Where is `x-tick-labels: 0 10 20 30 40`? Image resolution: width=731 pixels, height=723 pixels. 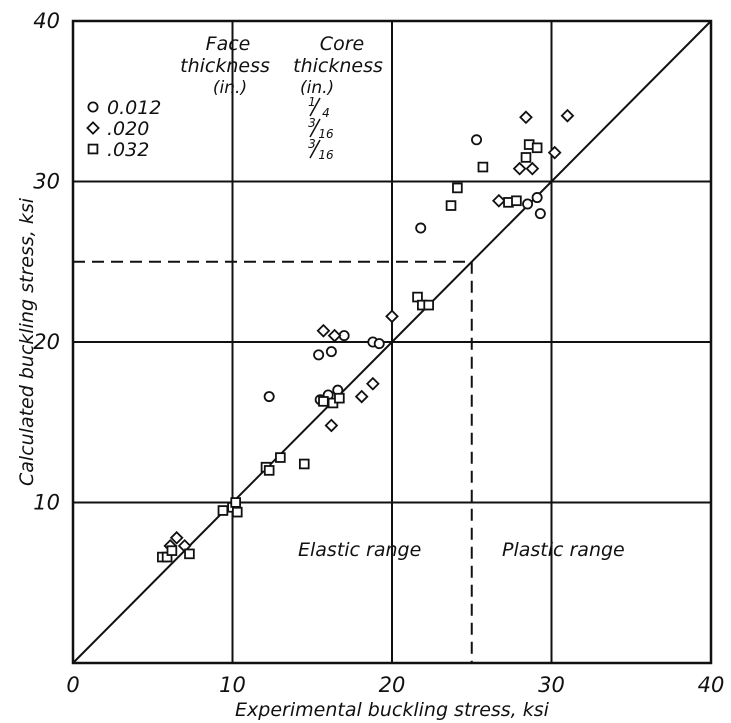
x-tick-labels: 0 10 20 30 40 is located at coordinates (395, 685).